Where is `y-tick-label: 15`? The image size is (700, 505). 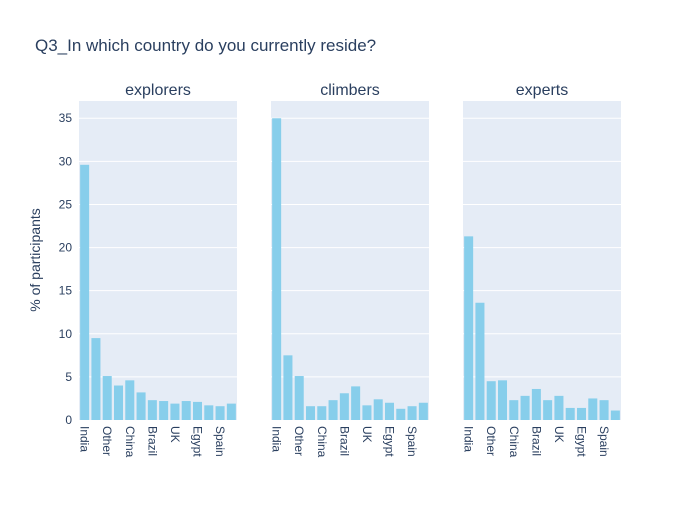
y-tick-label: 15 is located at coordinates (66, 291).